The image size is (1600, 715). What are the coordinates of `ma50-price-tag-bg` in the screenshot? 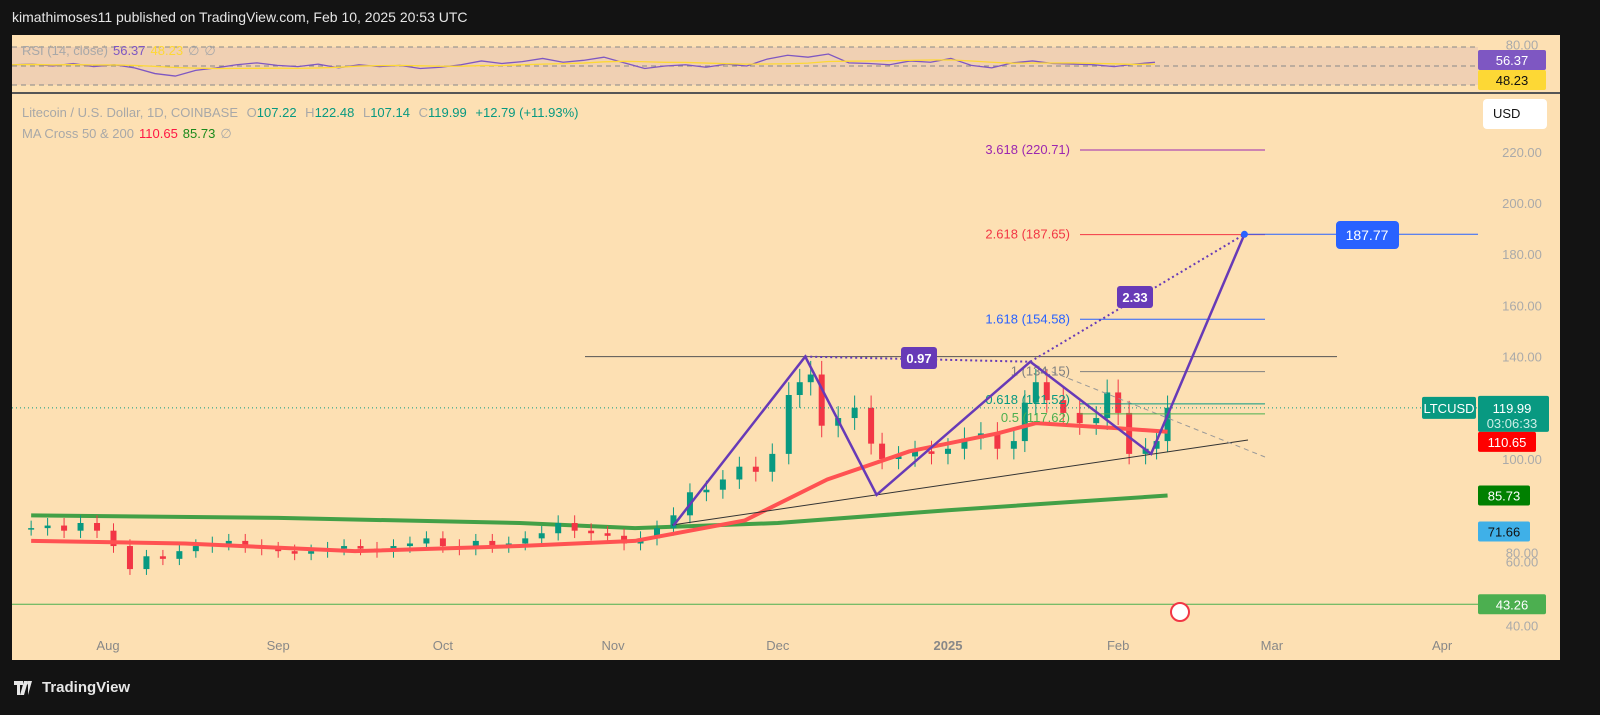 It's located at (1507, 441).